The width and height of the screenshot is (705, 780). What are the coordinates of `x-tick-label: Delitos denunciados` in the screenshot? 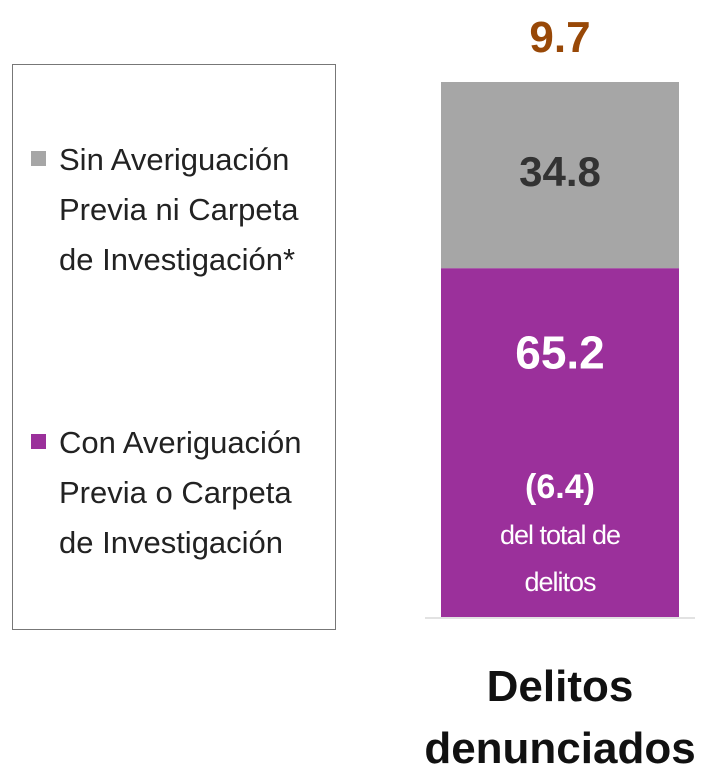 It's located at (560, 717).